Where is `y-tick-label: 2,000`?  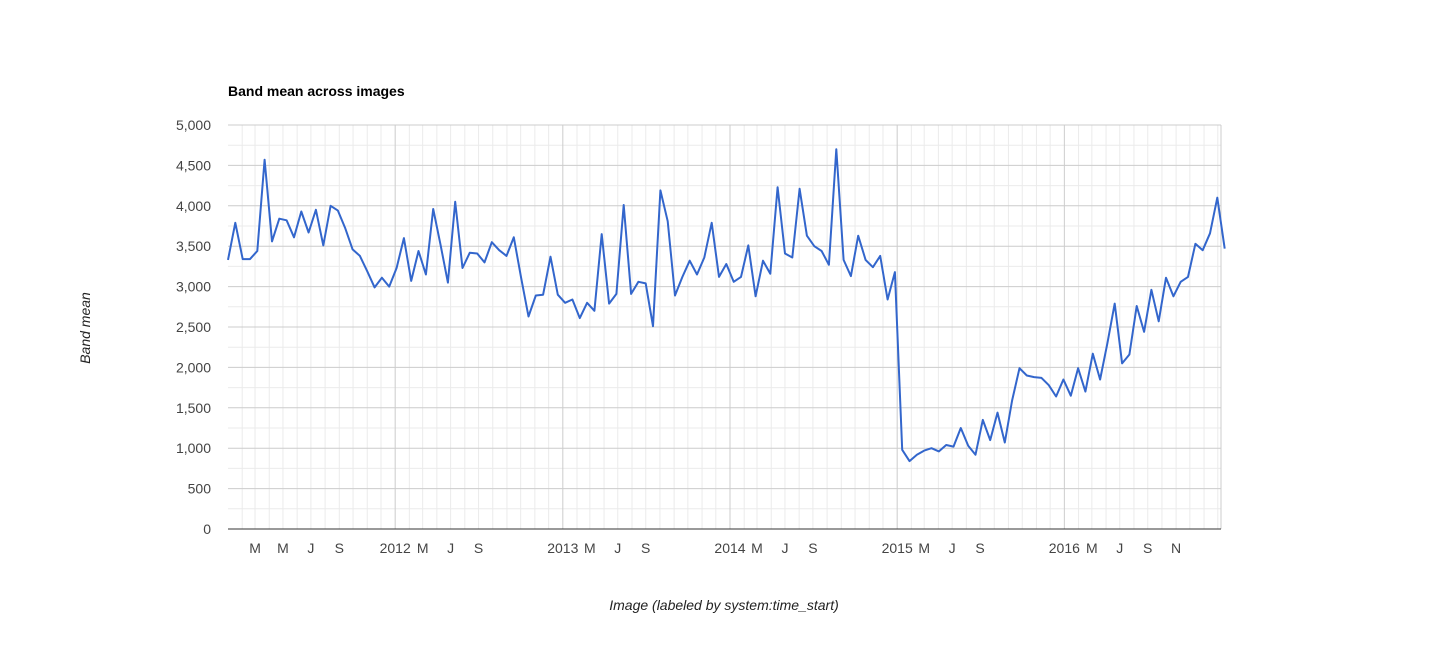 y-tick-label: 2,000 is located at coordinates (193, 367).